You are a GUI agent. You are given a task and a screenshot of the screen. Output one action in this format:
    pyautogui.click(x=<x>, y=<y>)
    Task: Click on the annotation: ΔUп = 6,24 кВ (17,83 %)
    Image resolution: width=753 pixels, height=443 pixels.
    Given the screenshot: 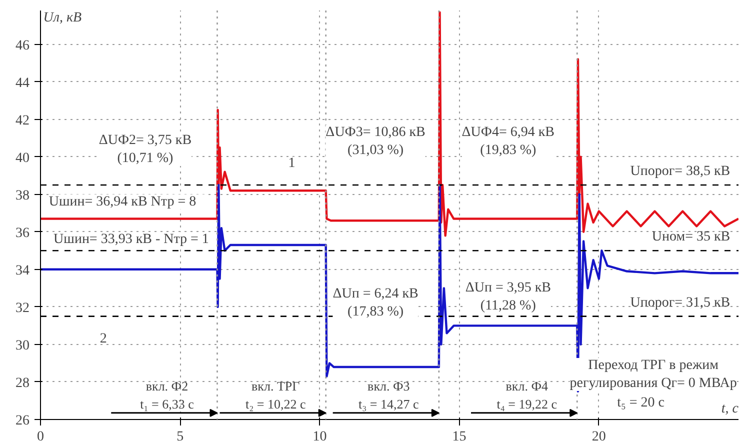 What is the action you would take?
    pyautogui.click(x=375, y=303)
    